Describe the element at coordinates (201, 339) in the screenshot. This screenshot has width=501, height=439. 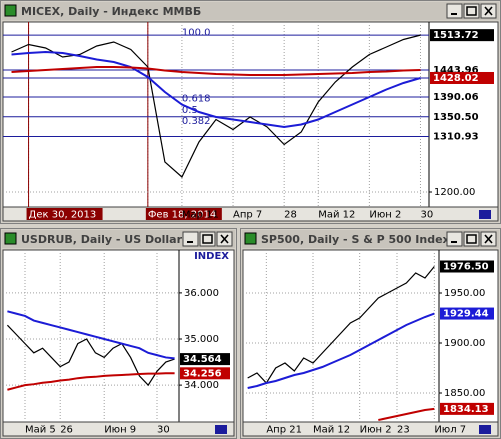
I see `y-tick-label: 35.000` at that location.